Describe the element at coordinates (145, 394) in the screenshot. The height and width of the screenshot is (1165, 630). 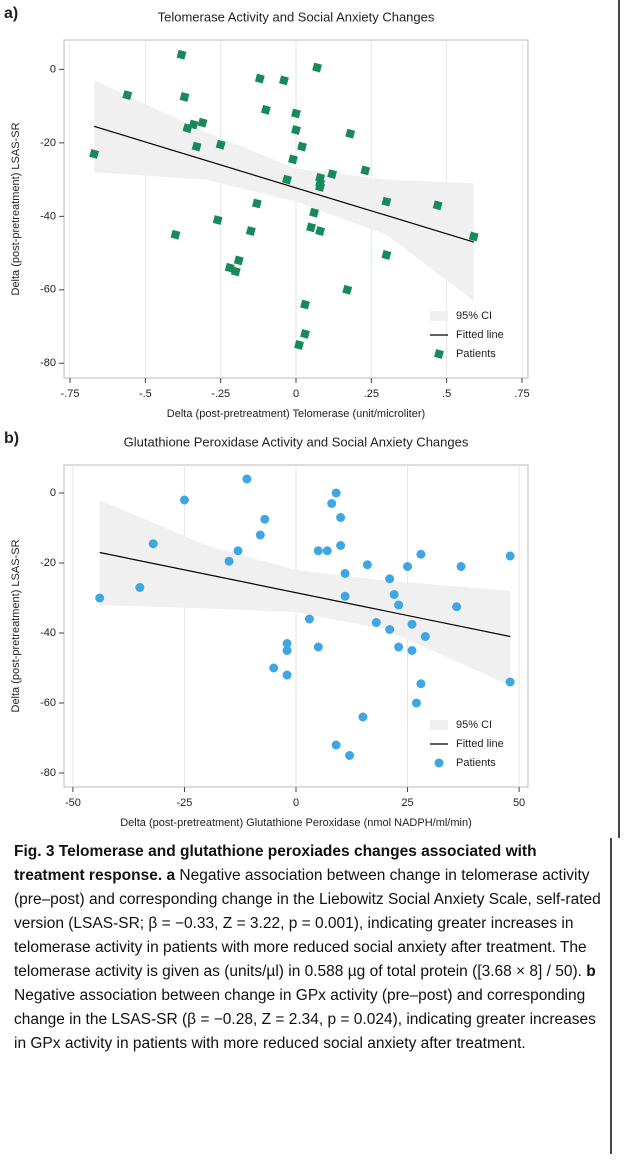
I see `x-tick-label: -.5` at that location.